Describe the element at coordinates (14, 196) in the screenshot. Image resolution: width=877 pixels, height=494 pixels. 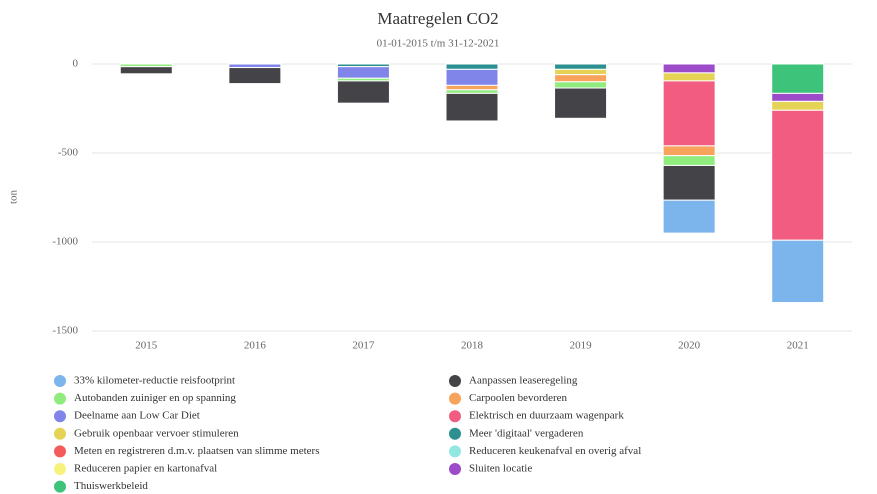
I see `y-axis-label: ton` at that location.